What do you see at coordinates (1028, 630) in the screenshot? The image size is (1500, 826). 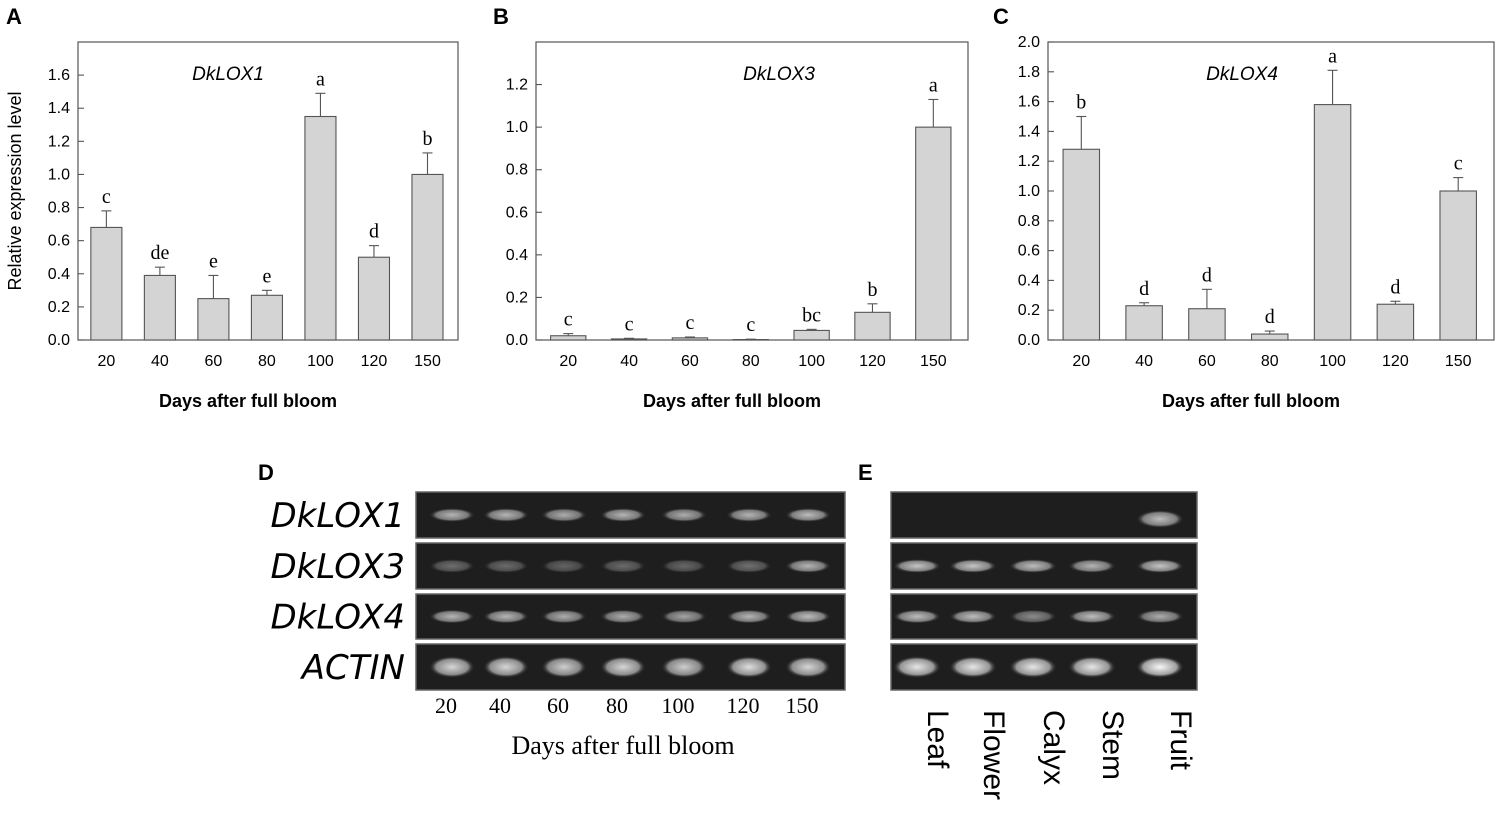 I see `gel-panel-e: E Leaf Flower Calyx Stem Fruit` at bounding box center [1028, 630].